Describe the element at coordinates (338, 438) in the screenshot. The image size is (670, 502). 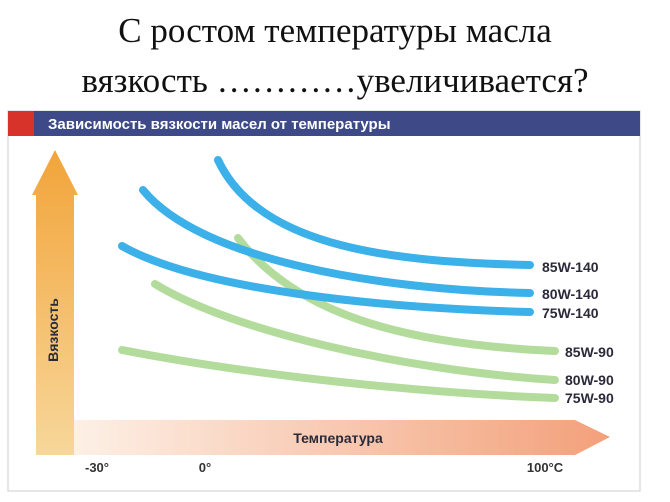
I see `x-axis-label: Температура` at that location.